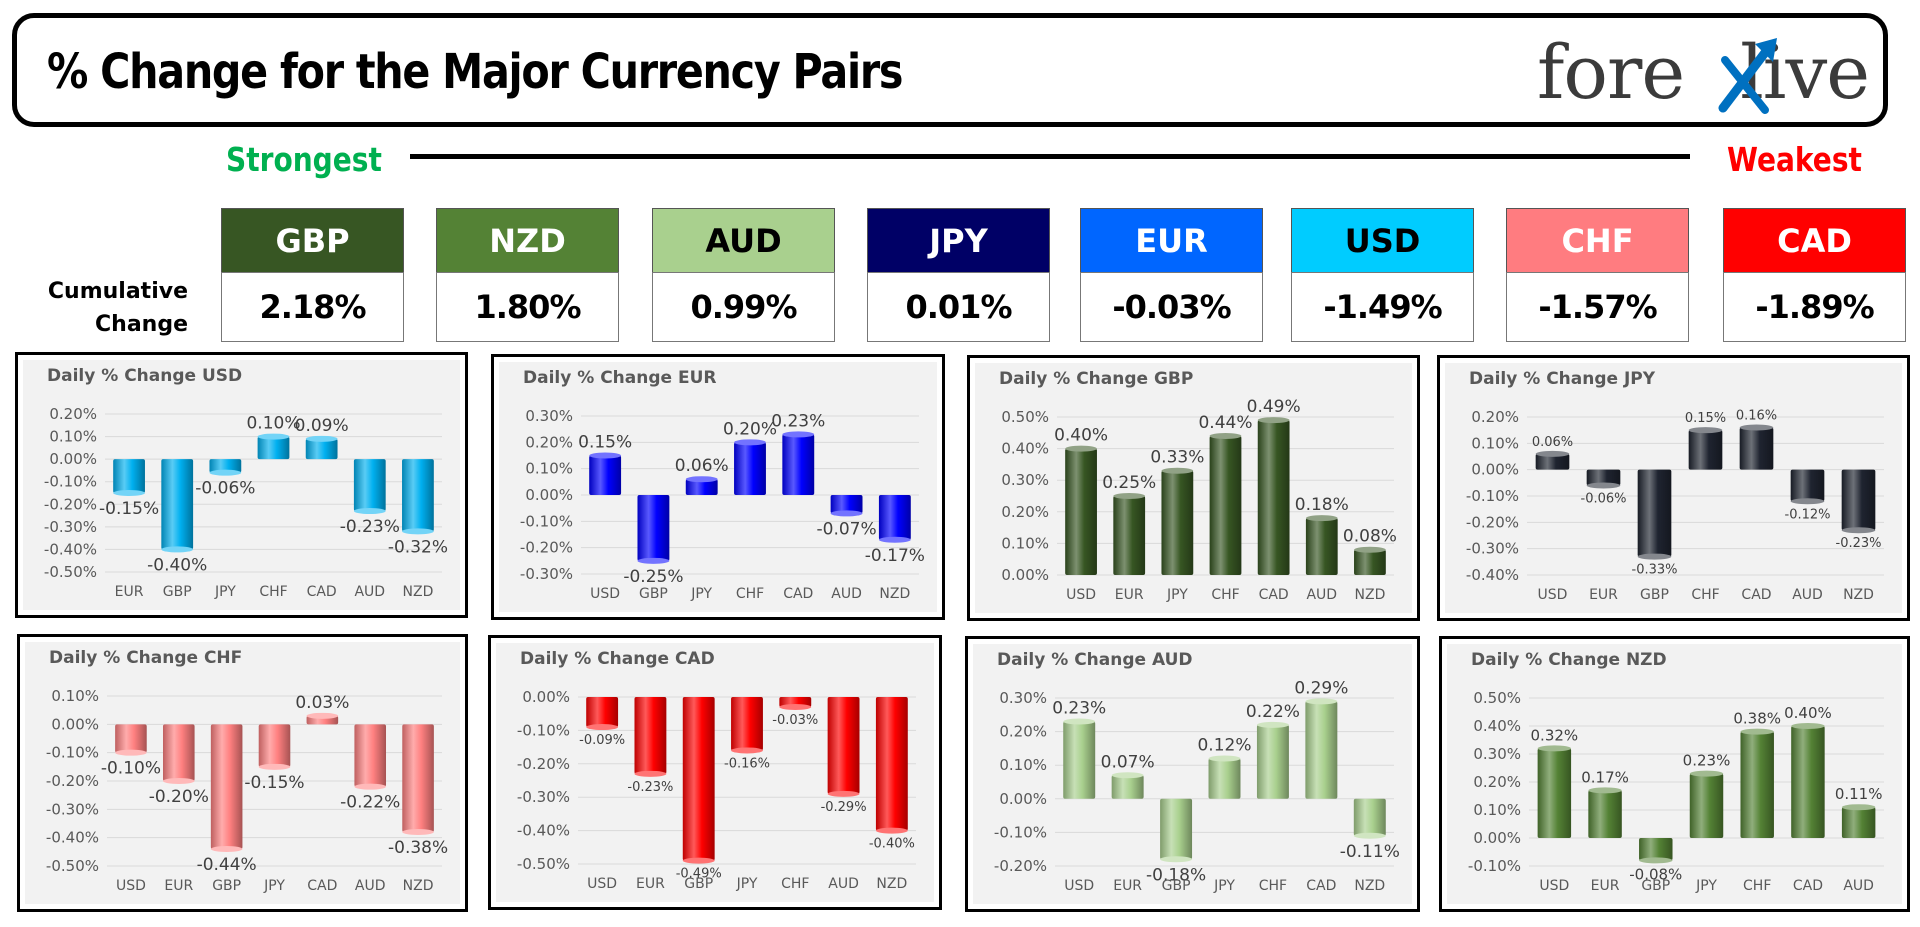  What do you see at coordinates (1129, 483) in the screenshot?
I see `data-label: 0.25%` at bounding box center [1129, 483].